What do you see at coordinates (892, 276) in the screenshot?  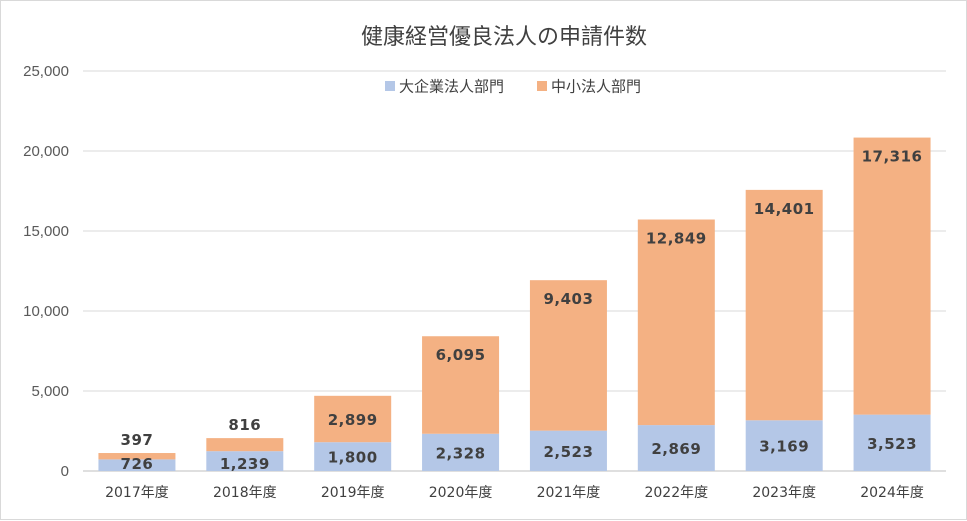 I see `bar-sme-2024年度` at bounding box center [892, 276].